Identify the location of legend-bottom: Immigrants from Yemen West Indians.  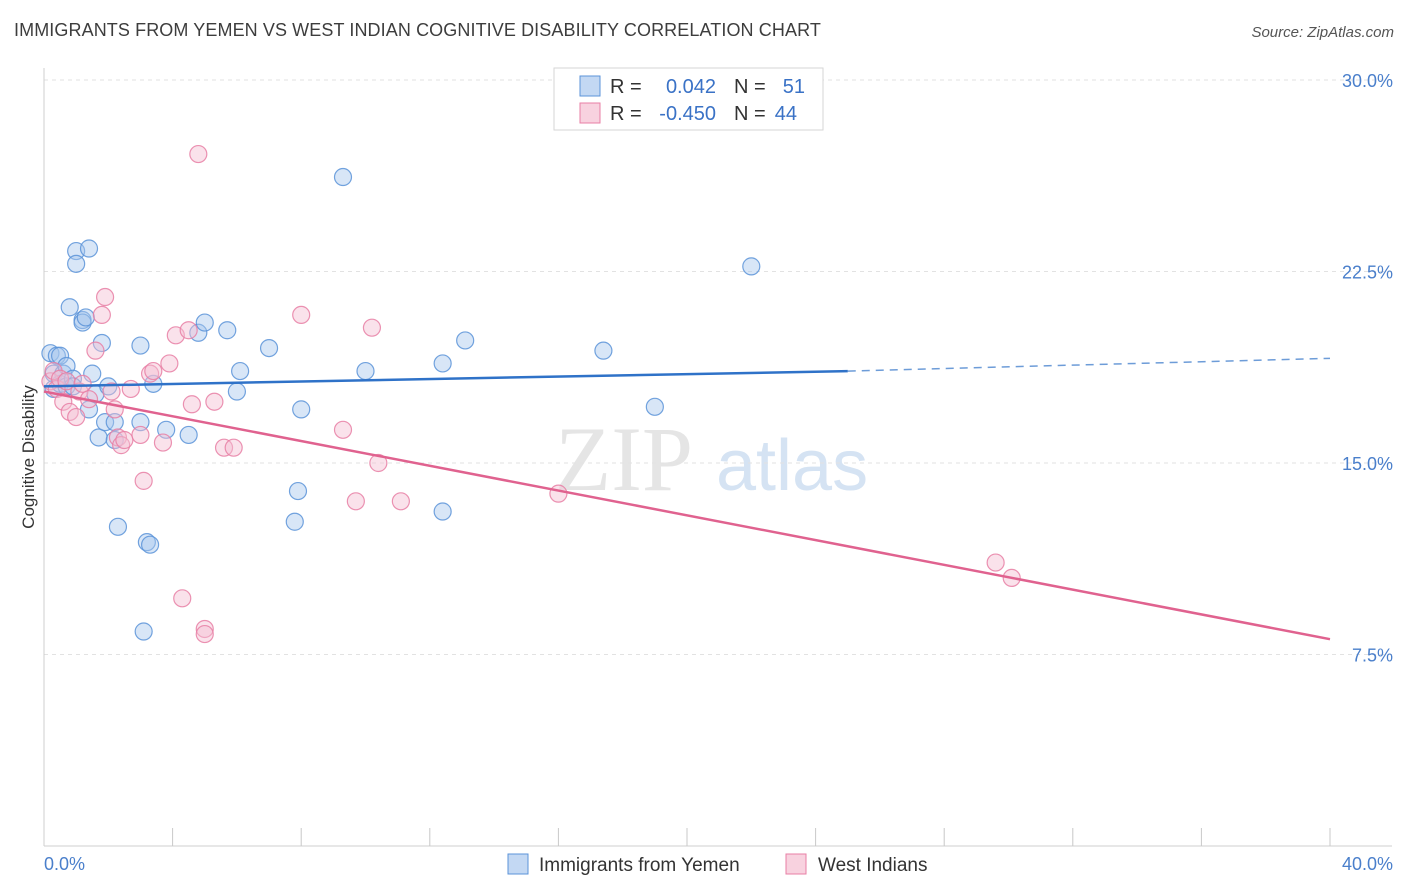
(717, 864).